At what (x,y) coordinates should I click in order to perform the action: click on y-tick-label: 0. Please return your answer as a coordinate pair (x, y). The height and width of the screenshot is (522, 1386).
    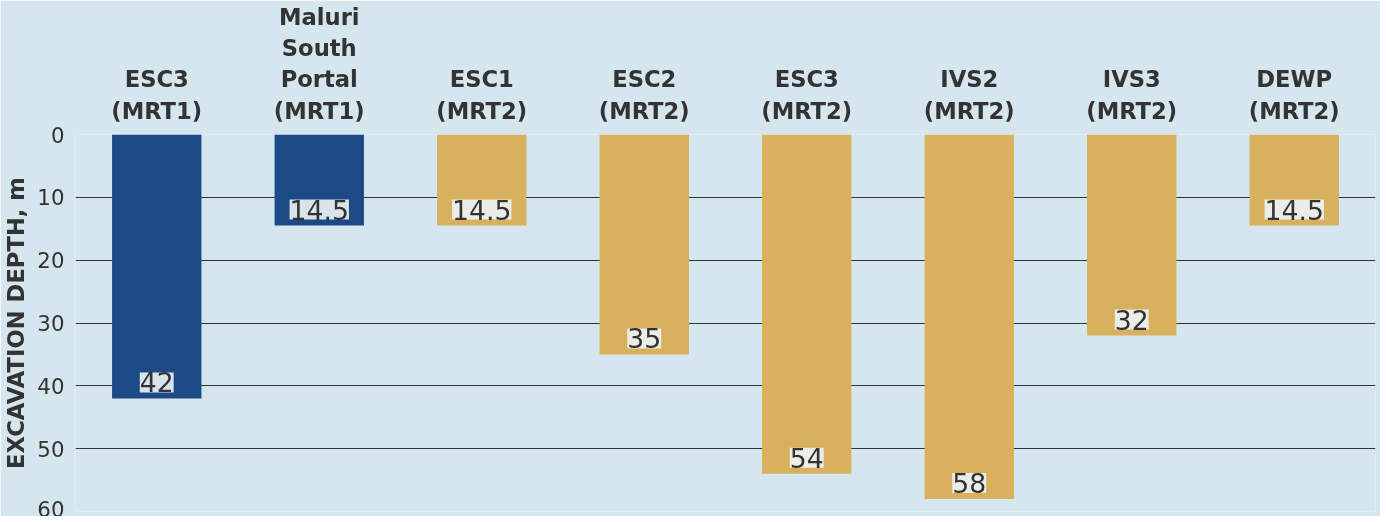
    Looking at the image, I should click on (57, 135).